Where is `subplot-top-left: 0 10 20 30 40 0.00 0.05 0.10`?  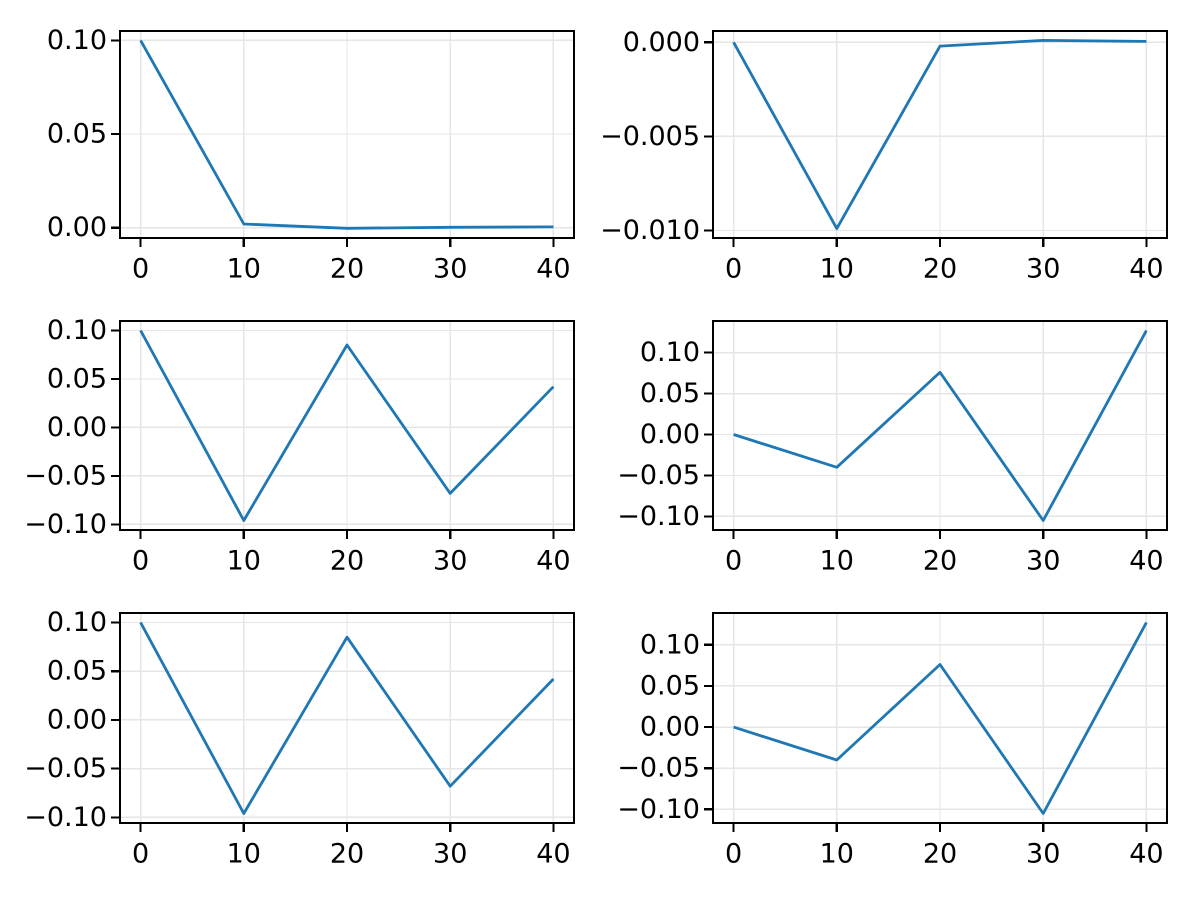
subplot-top-left: 0 10 20 30 40 0.00 0.05 0.10 is located at coordinates (311, 155).